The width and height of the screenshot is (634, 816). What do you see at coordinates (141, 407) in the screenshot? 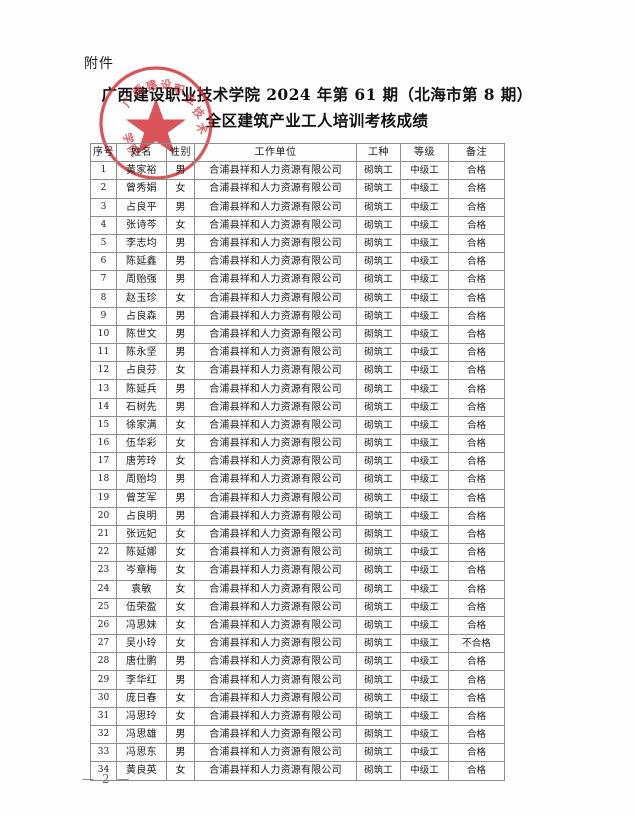
I see `cell-name: 石树先` at bounding box center [141, 407].